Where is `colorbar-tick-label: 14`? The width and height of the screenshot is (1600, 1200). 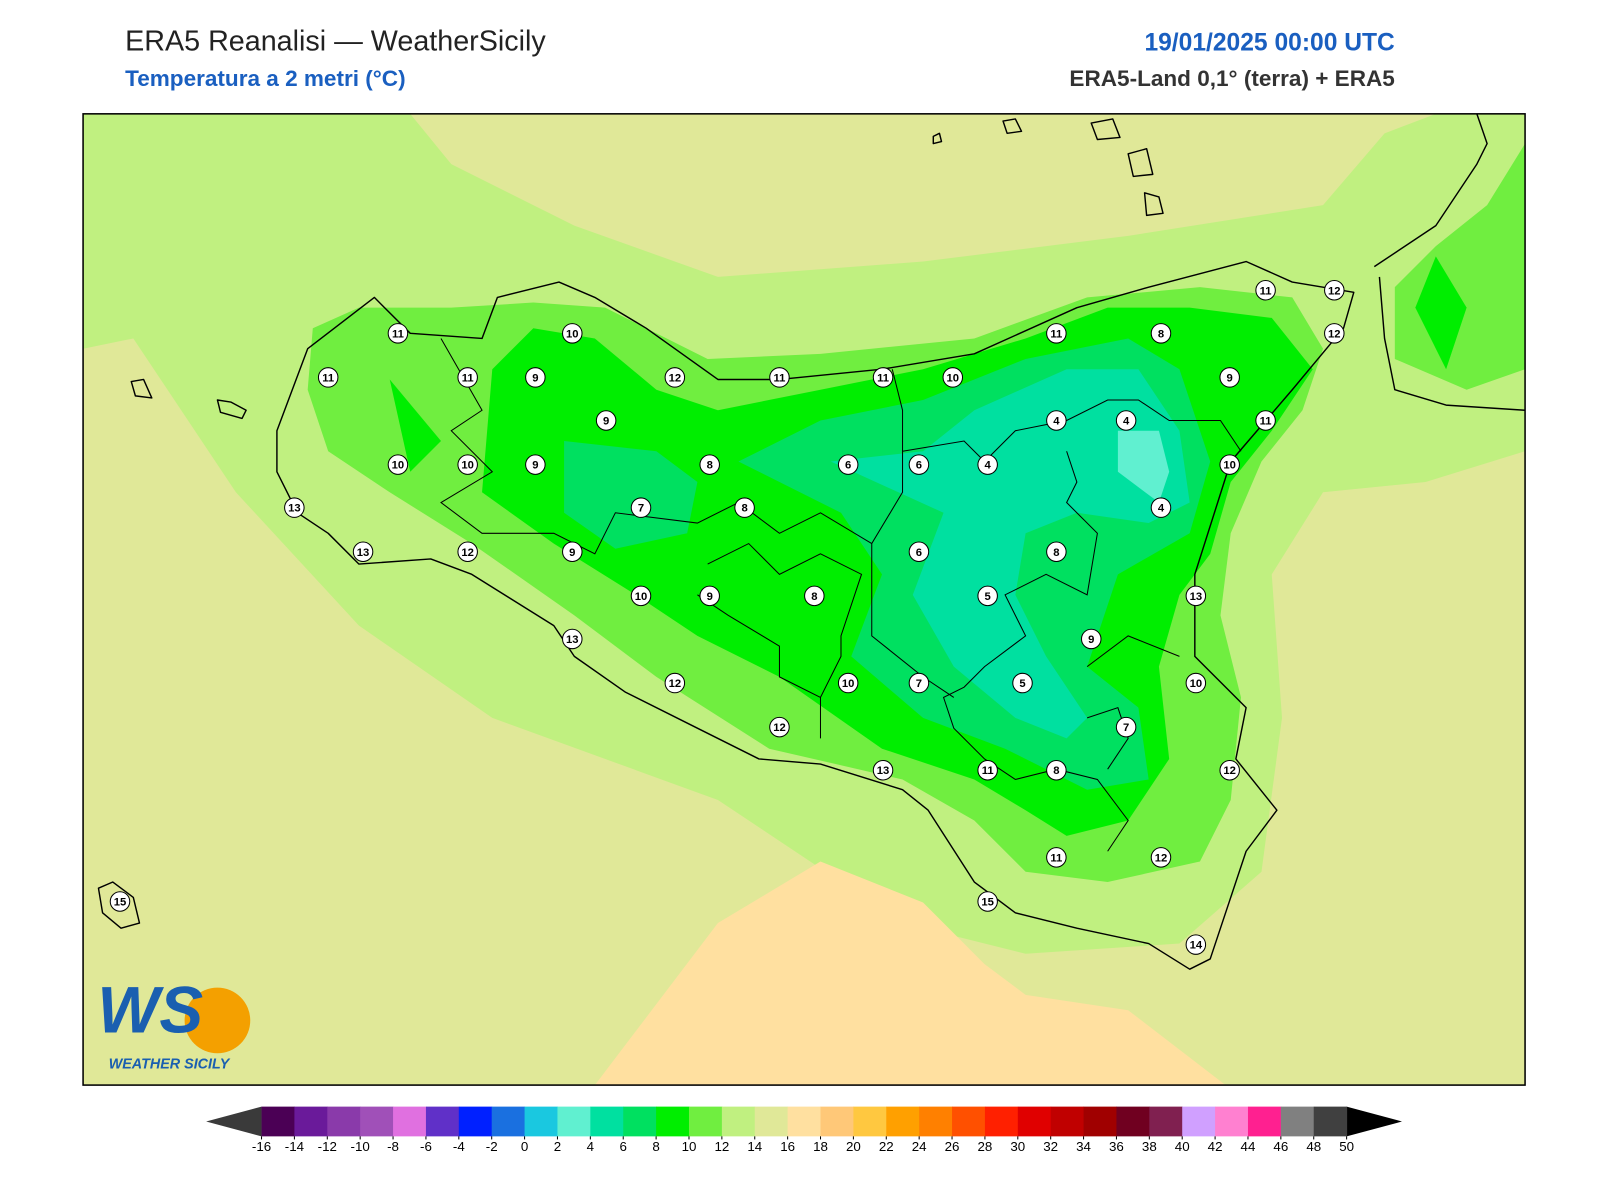
colorbar-tick-label: 14 is located at coordinates (754, 1146).